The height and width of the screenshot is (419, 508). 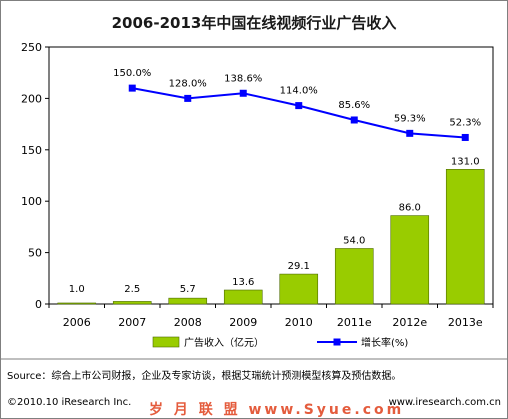 I want to click on growth-value-label: 128.0%, so click(x=188, y=83).